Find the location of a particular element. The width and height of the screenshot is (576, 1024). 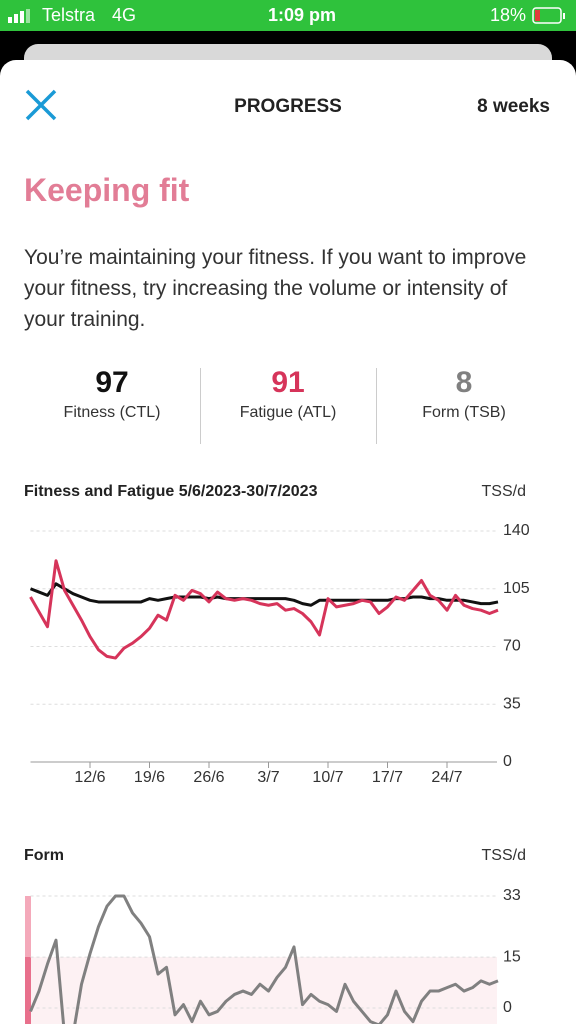

metric-label: Fitness (CTL) is located at coordinates (112, 412).